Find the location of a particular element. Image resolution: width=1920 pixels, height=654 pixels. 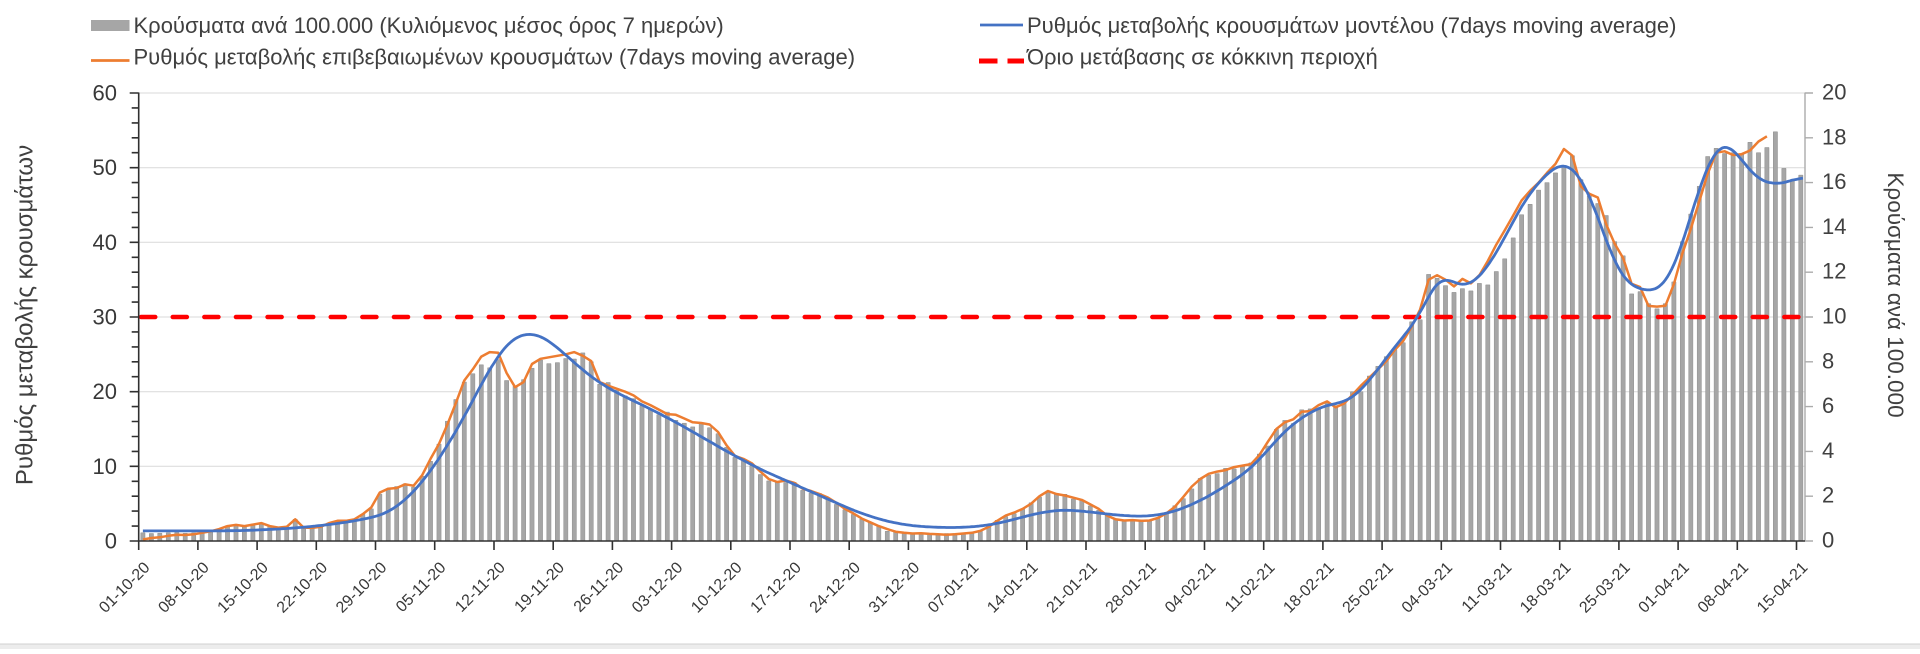

svg-text: 60 is located at coordinates (105, 93).